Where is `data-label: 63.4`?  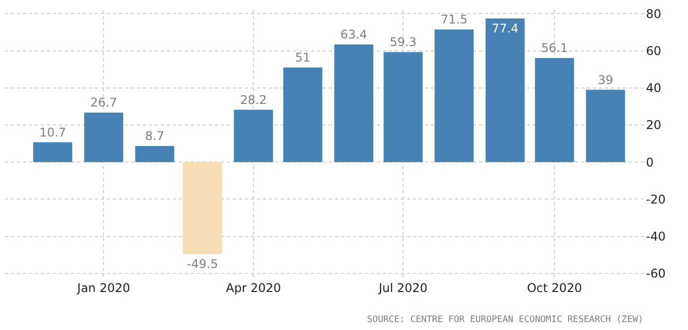 data-label: 63.4 is located at coordinates (354, 35).